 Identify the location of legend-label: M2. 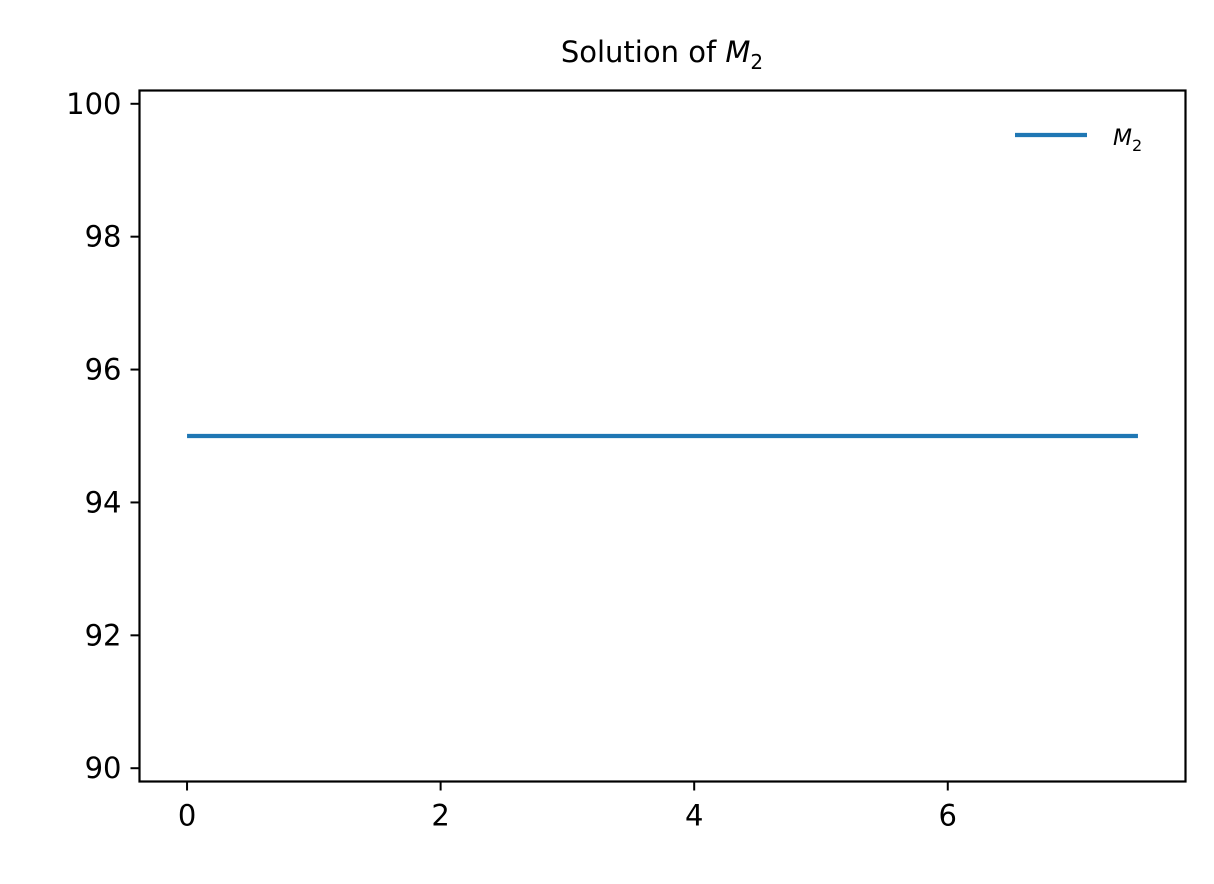
(1127, 140).